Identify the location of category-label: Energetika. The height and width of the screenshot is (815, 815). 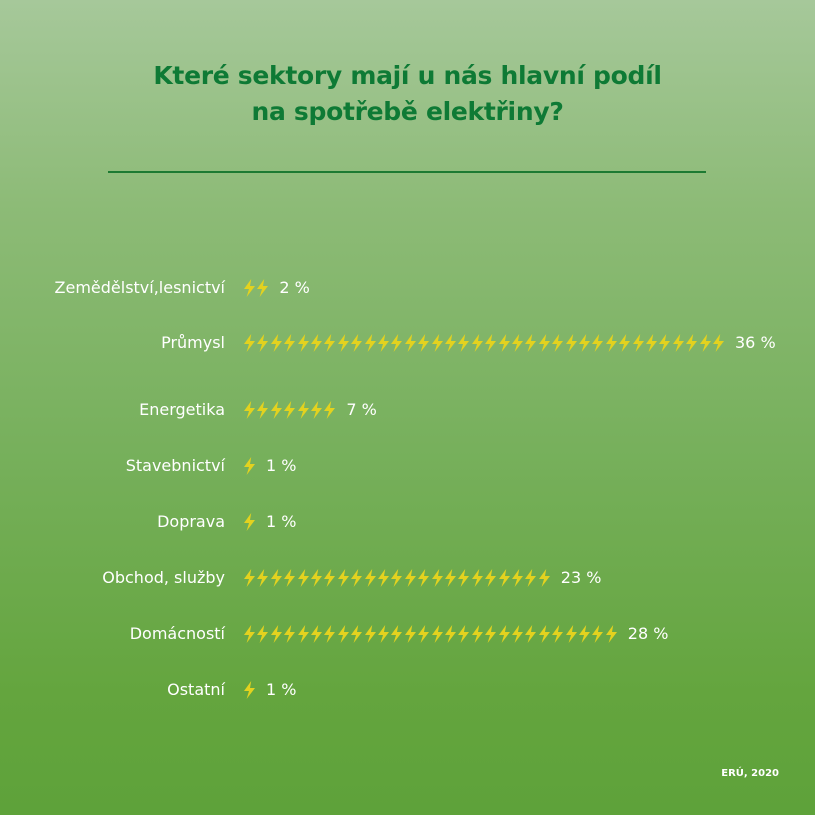
(182, 409).